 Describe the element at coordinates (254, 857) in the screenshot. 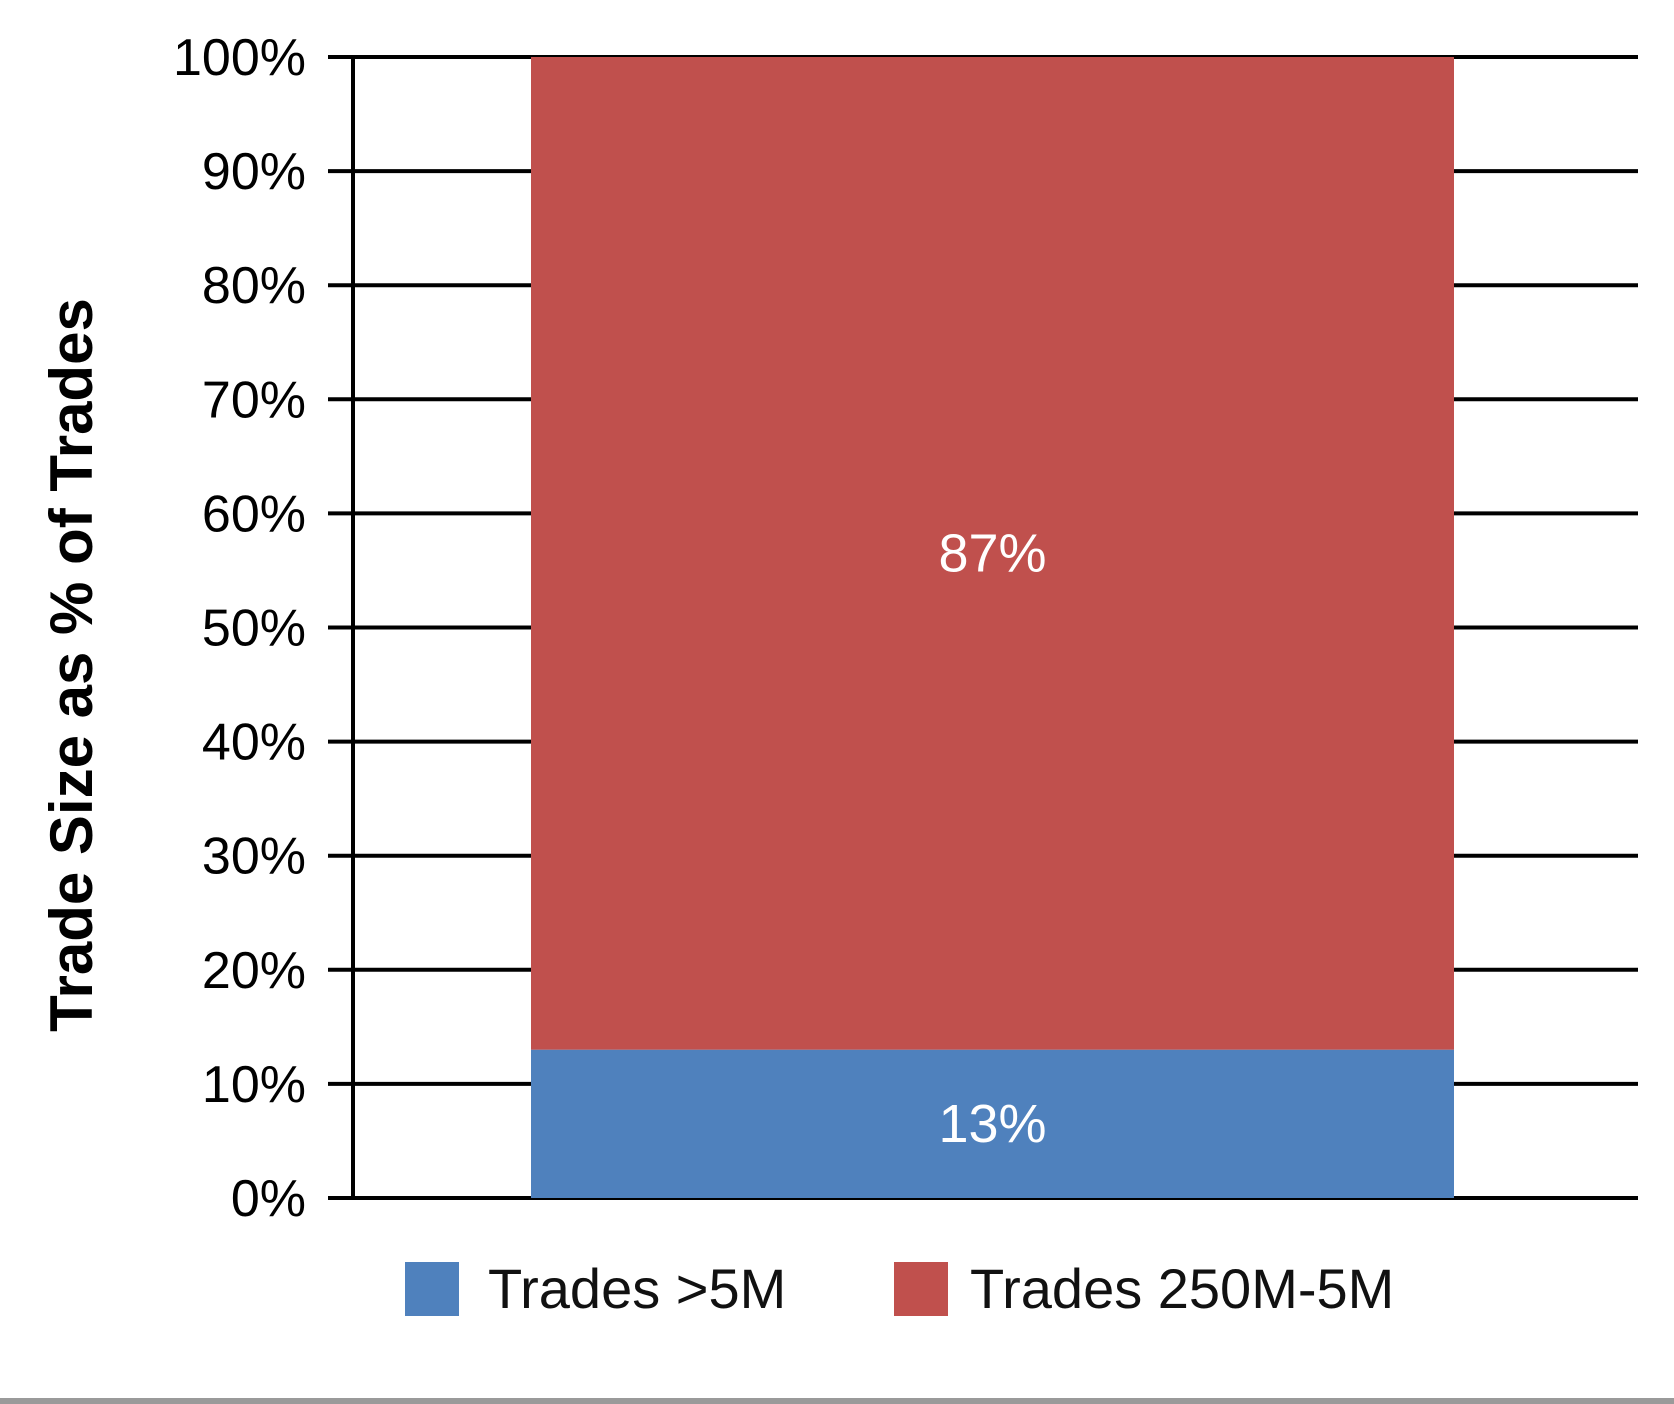

I see `y-tick-label: 30%` at that location.